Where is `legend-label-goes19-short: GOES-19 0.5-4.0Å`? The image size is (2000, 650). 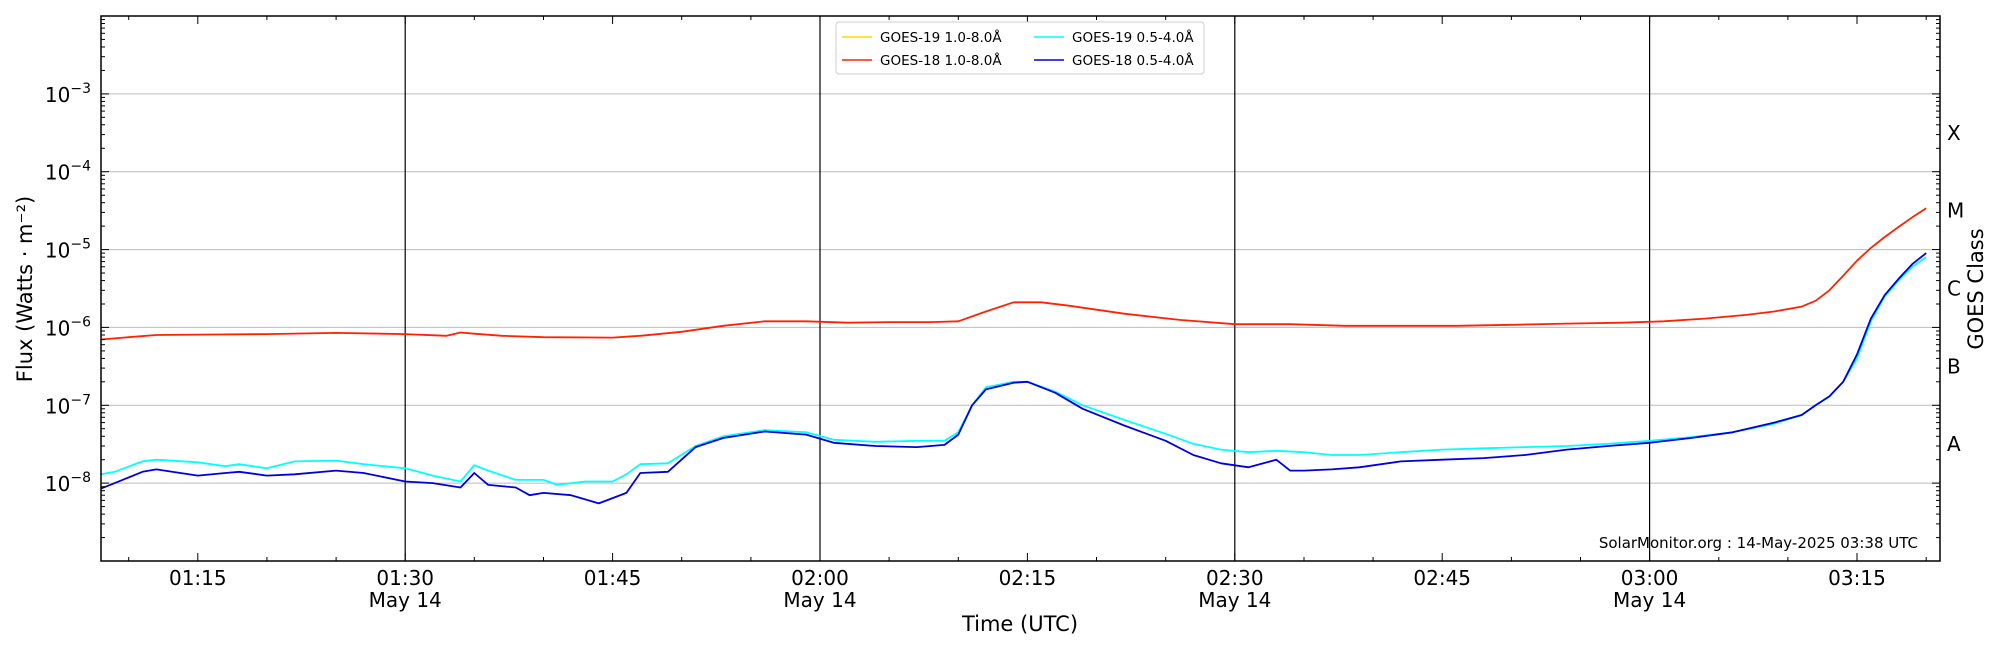
legend-label-goes19-short: GOES-19 0.5-4.0Å is located at coordinates (1133, 37).